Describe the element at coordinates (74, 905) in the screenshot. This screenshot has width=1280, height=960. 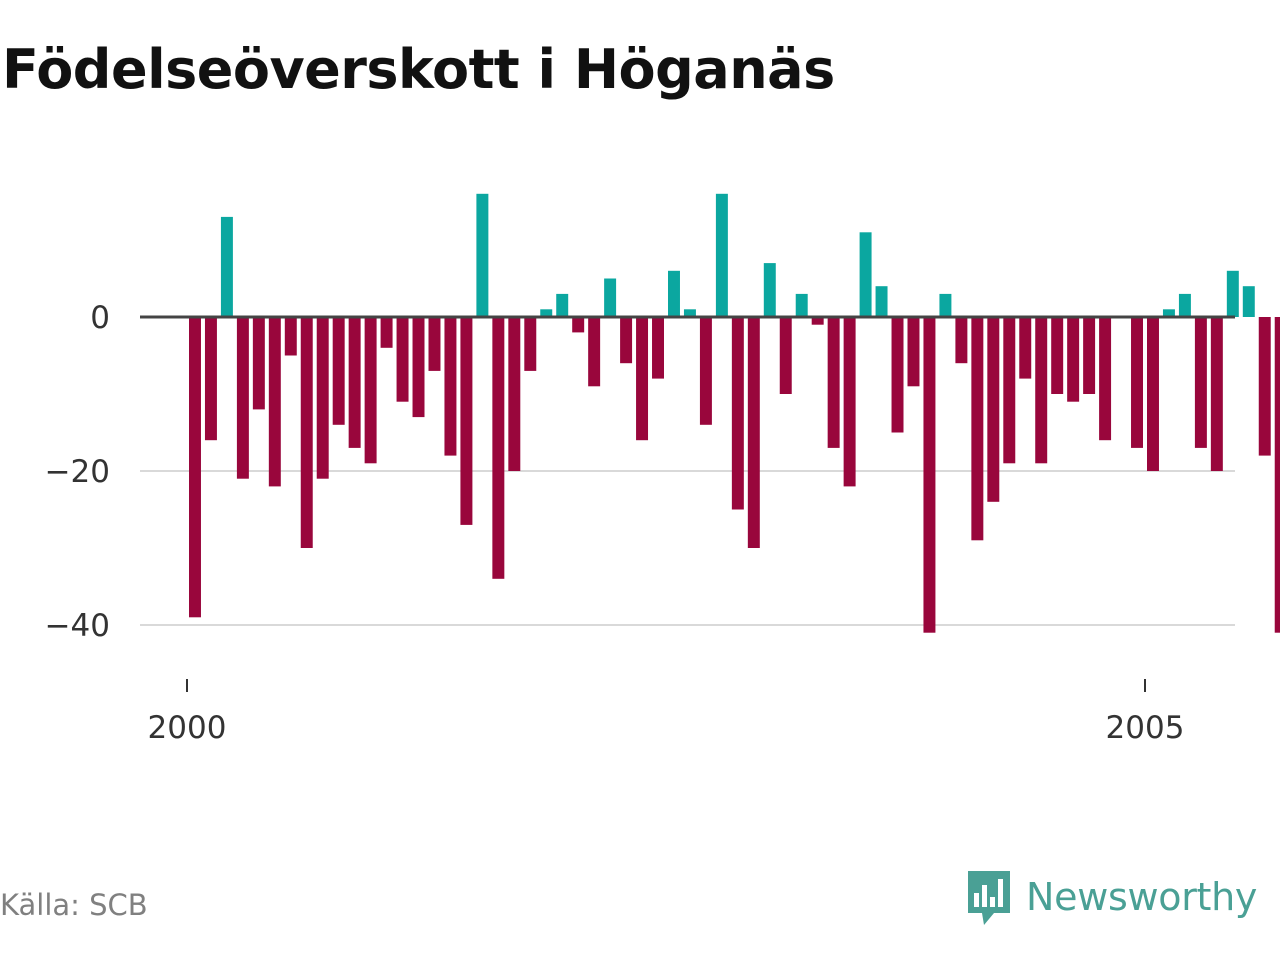
I see `source-label: Källa: SCB` at that location.